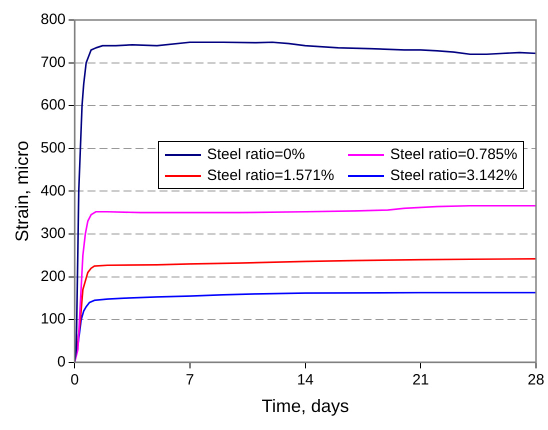 This screenshot has width=548, height=430. I want to click on y-tick-label: 300, so click(53, 233).